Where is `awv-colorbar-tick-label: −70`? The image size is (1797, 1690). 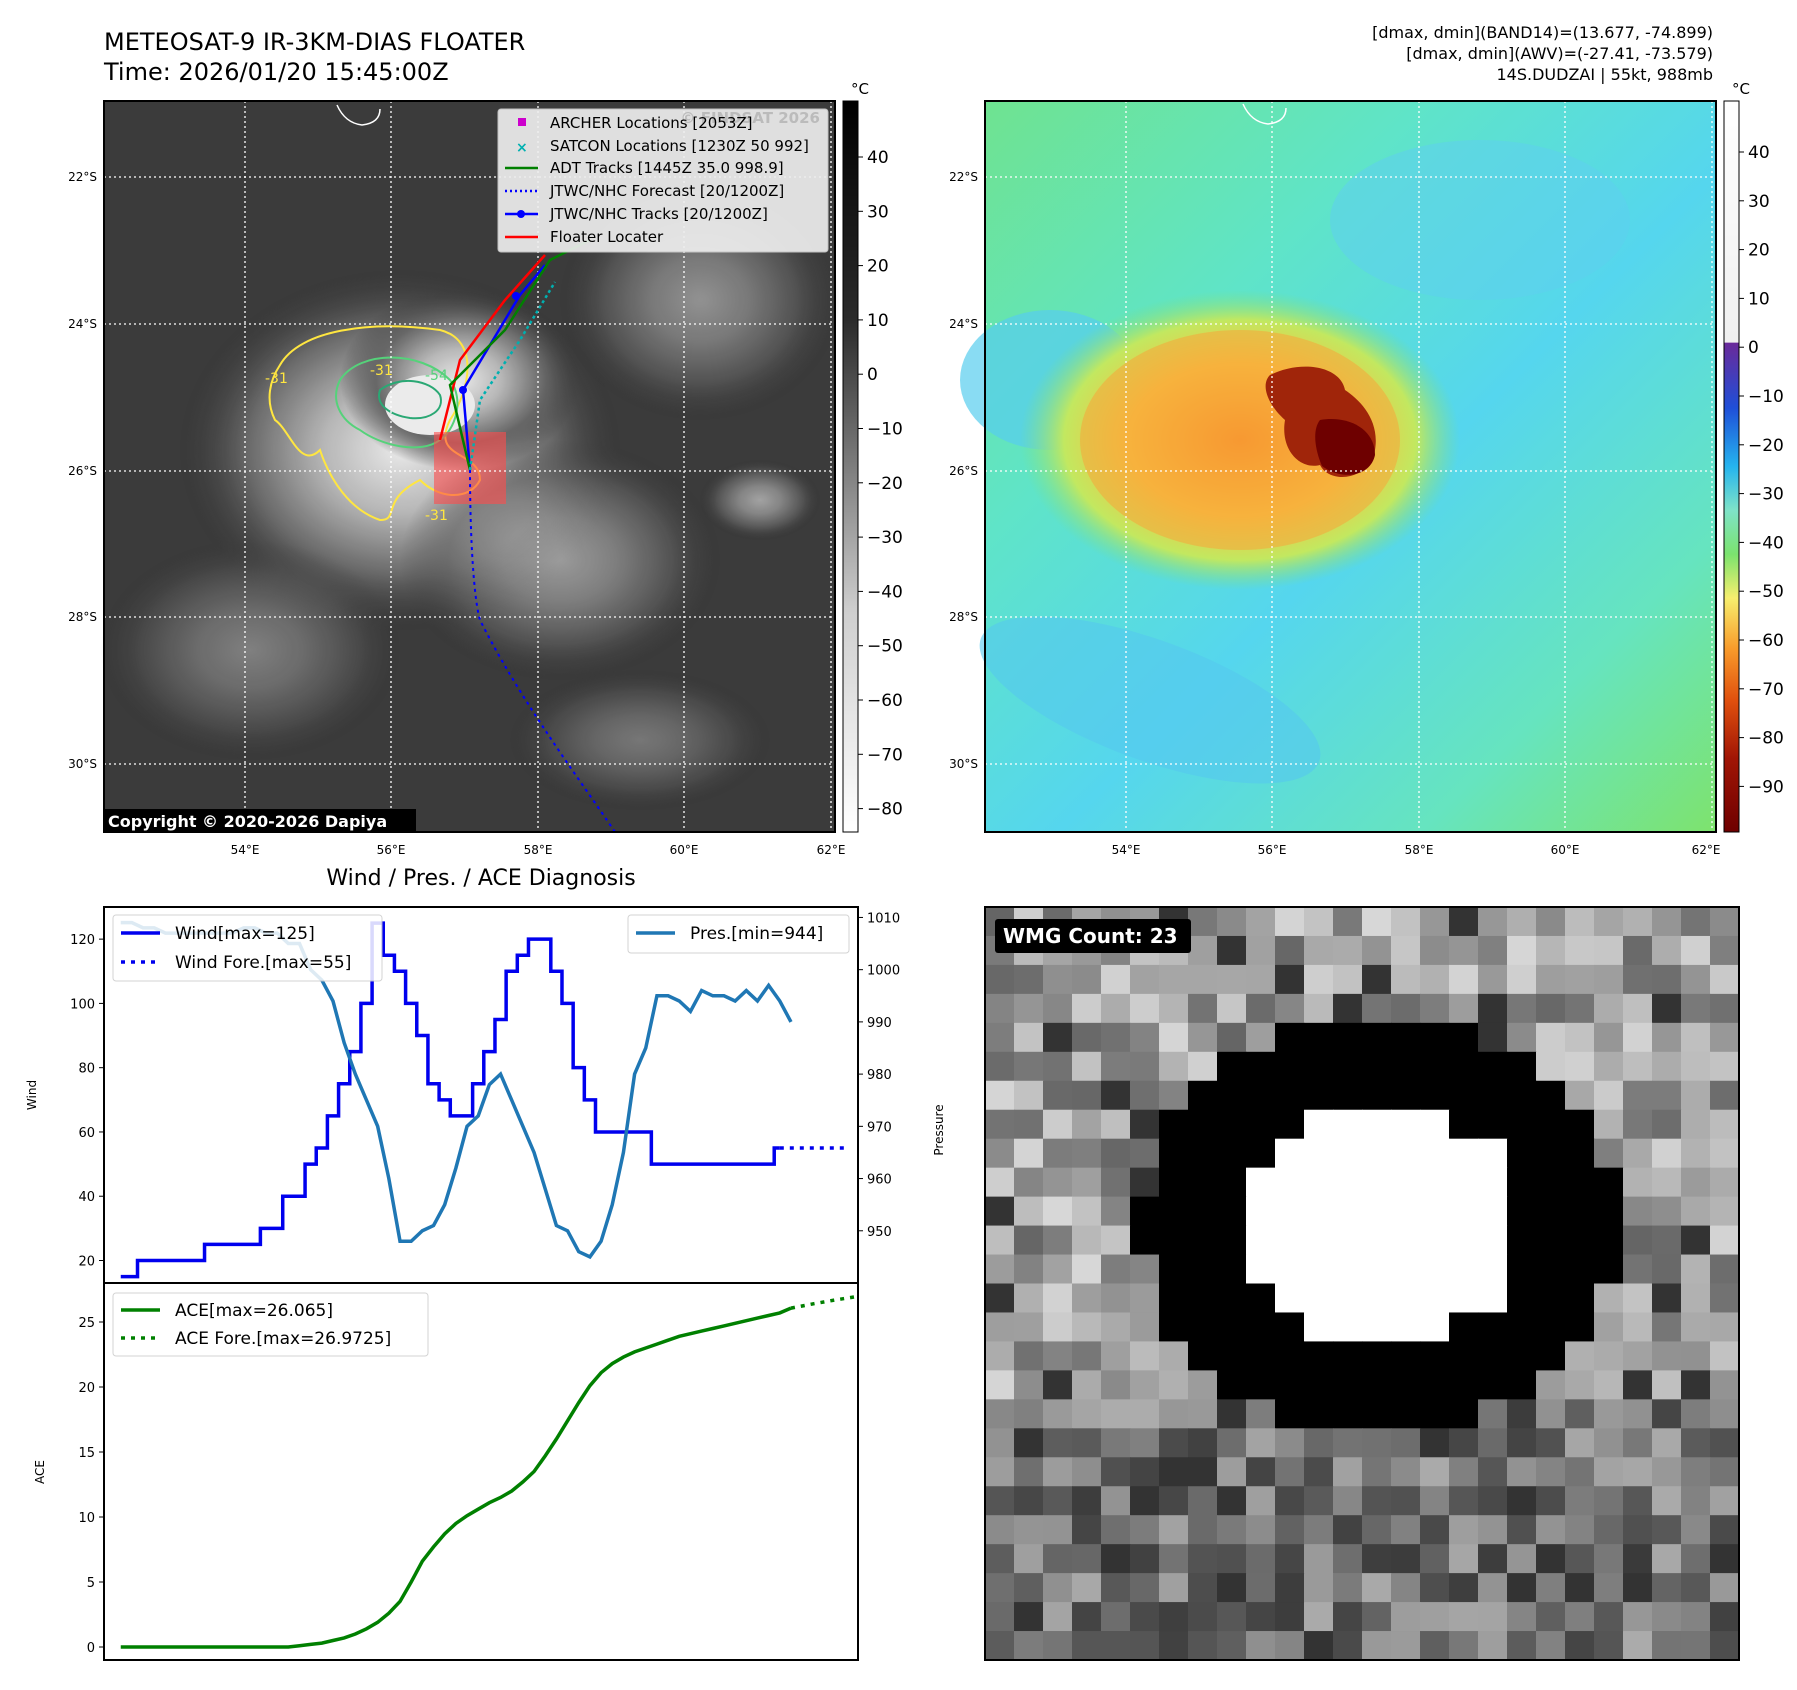
awv-colorbar-tick-label: −70 is located at coordinates (1766, 690).